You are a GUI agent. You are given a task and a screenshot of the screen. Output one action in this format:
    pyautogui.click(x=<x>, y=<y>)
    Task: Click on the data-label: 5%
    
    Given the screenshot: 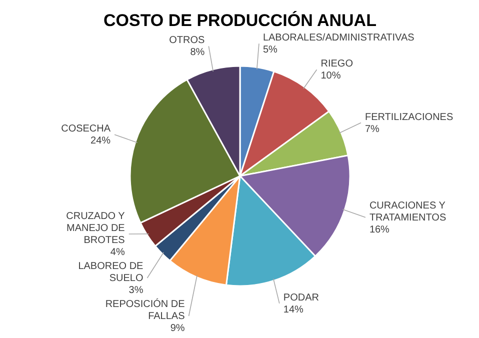 What is the action you would take?
    pyautogui.click(x=270, y=50)
    